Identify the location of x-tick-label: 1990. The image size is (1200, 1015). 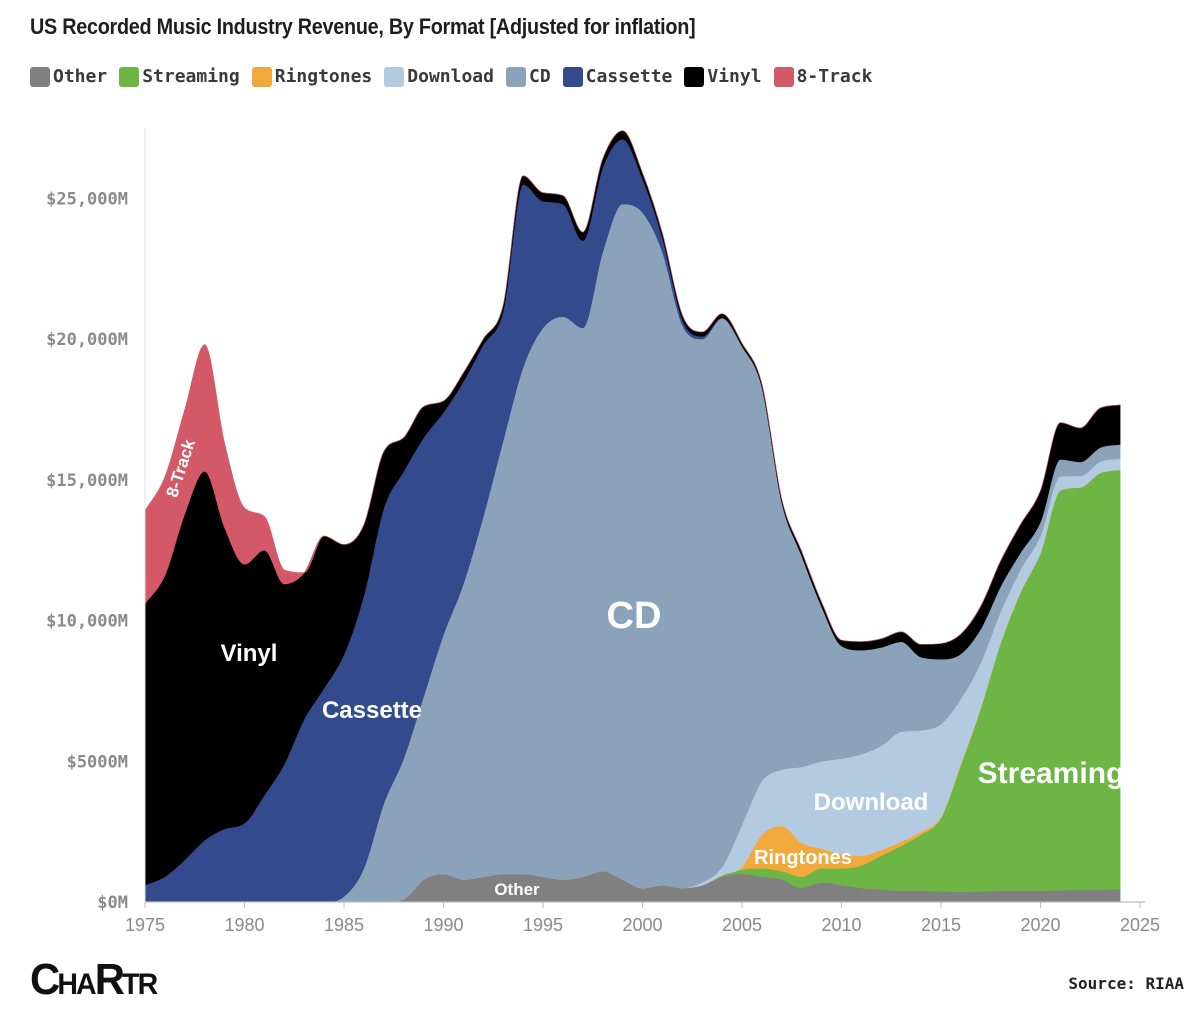
(443, 925).